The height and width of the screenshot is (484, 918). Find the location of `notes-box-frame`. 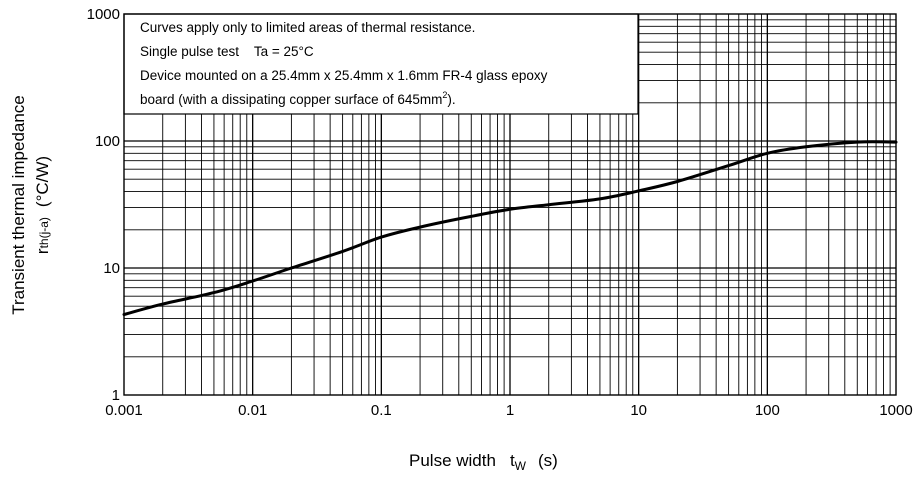

notes-box-frame is located at coordinates (381, 64).